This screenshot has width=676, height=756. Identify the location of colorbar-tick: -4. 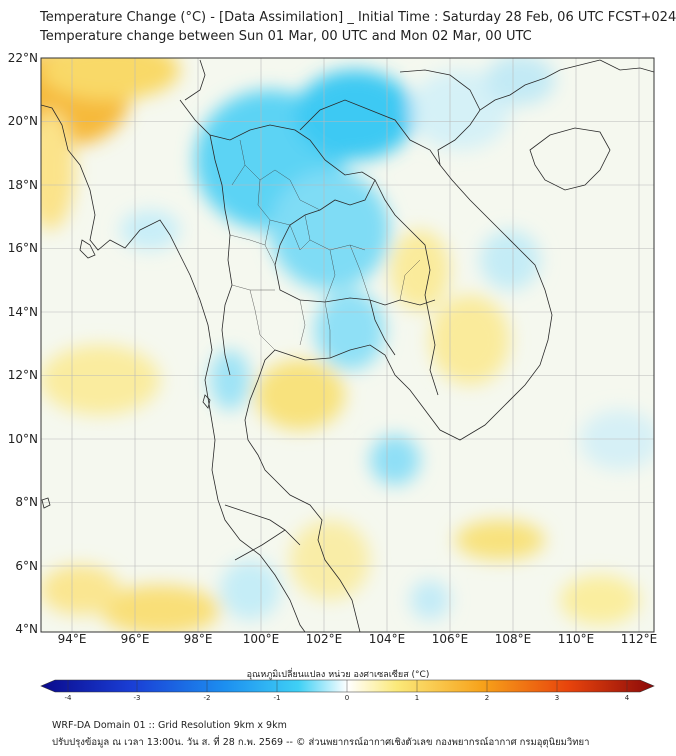
(68, 698).